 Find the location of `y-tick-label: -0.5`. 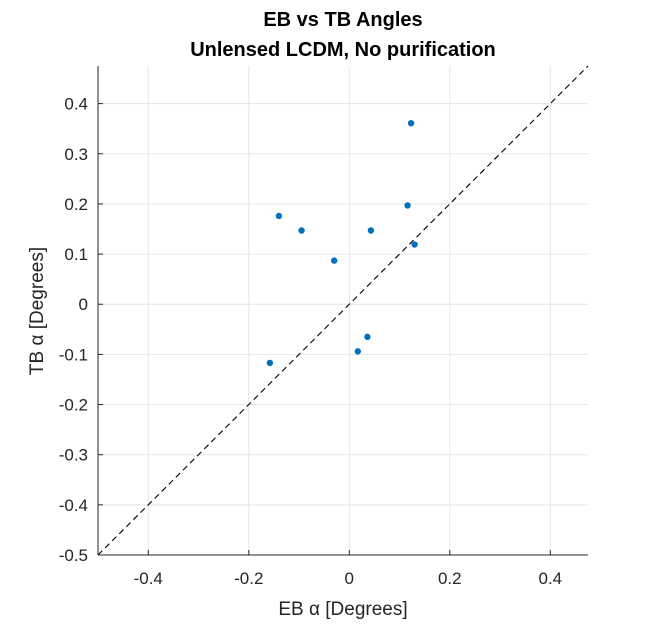

y-tick-label: -0.5 is located at coordinates (73, 555).